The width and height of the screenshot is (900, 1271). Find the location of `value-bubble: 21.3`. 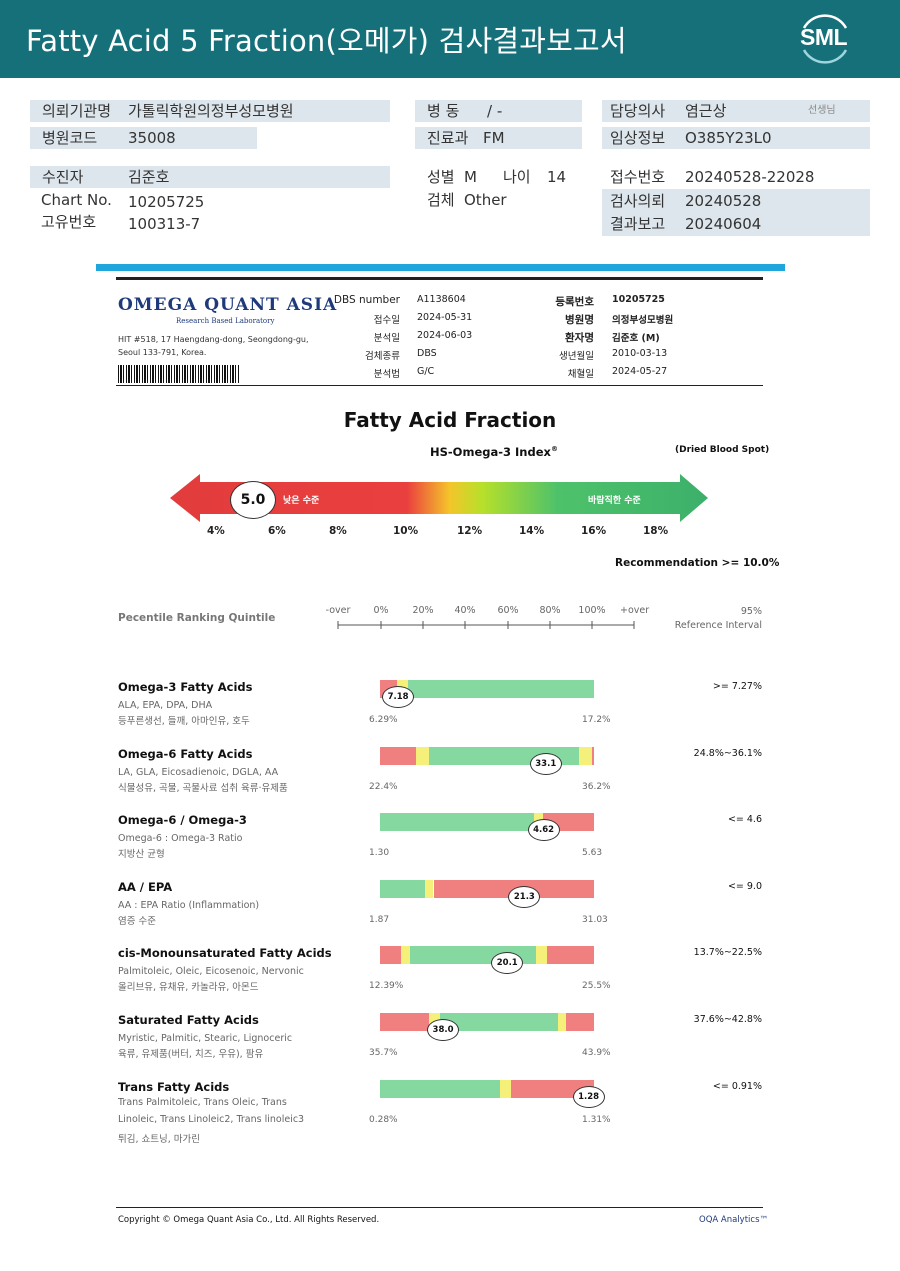

value-bubble: 21.3 is located at coordinates (524, 897).